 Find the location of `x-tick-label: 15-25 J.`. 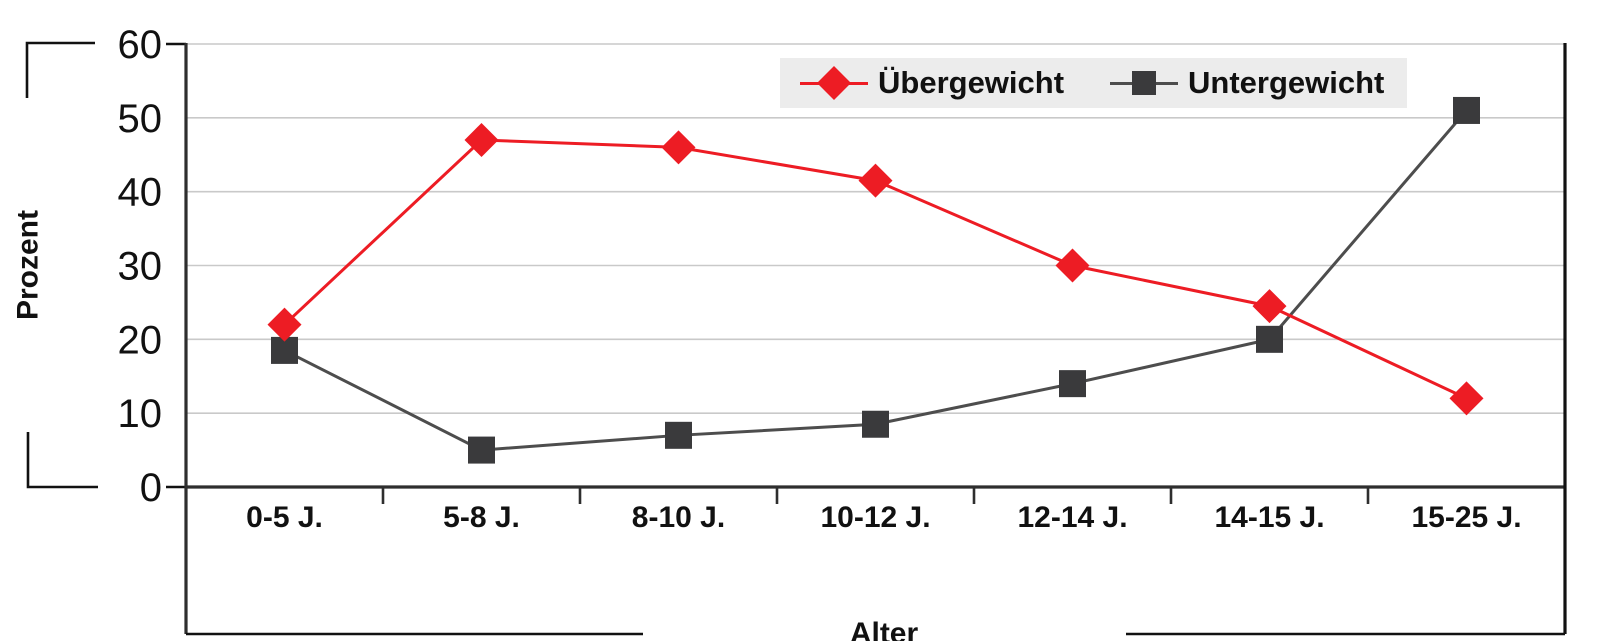

x-tick-label: 15-25 J. is located at coordinates (1466, 517).